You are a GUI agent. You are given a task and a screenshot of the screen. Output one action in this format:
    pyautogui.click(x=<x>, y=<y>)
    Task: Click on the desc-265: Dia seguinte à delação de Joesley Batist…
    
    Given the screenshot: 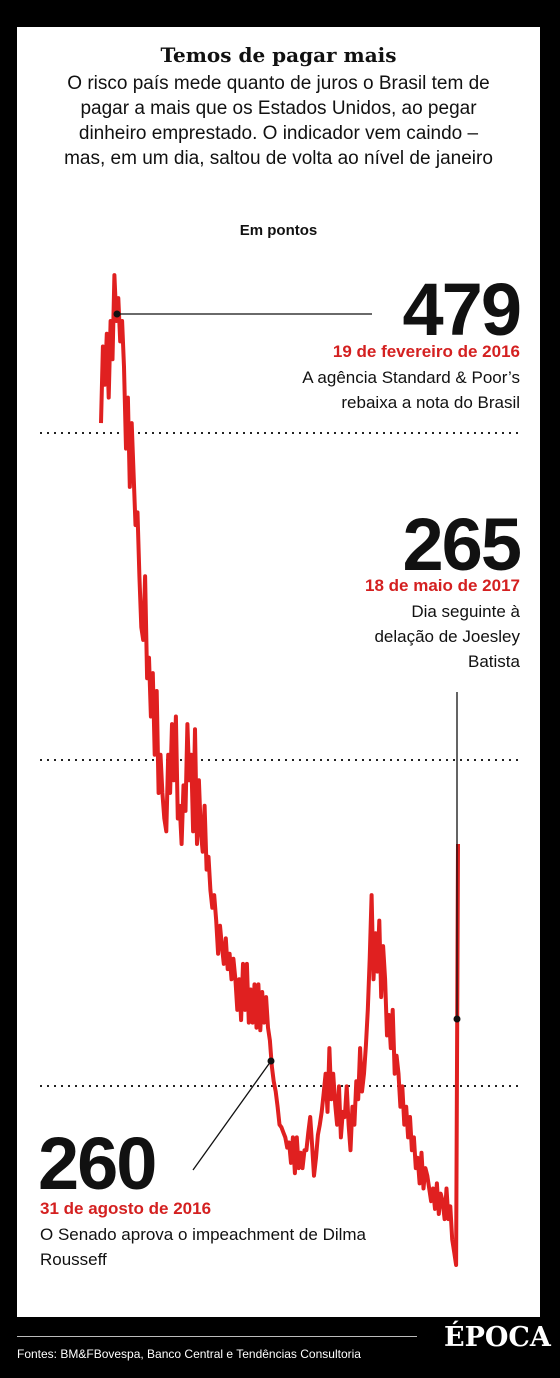 What is the action you would take?
    pyautogui.click(x=447, y=636)
    